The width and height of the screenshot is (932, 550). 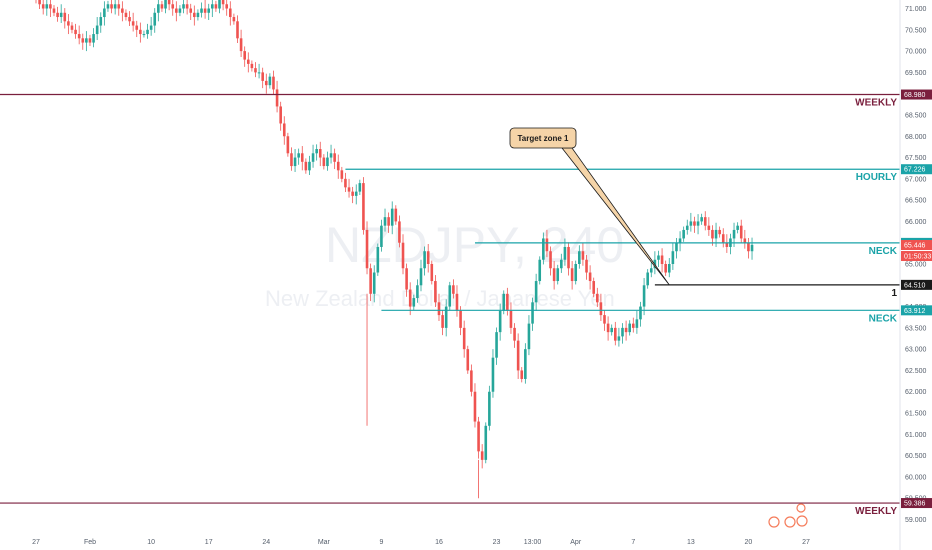 I want to click on event-icons, so click(x=788, y=515).